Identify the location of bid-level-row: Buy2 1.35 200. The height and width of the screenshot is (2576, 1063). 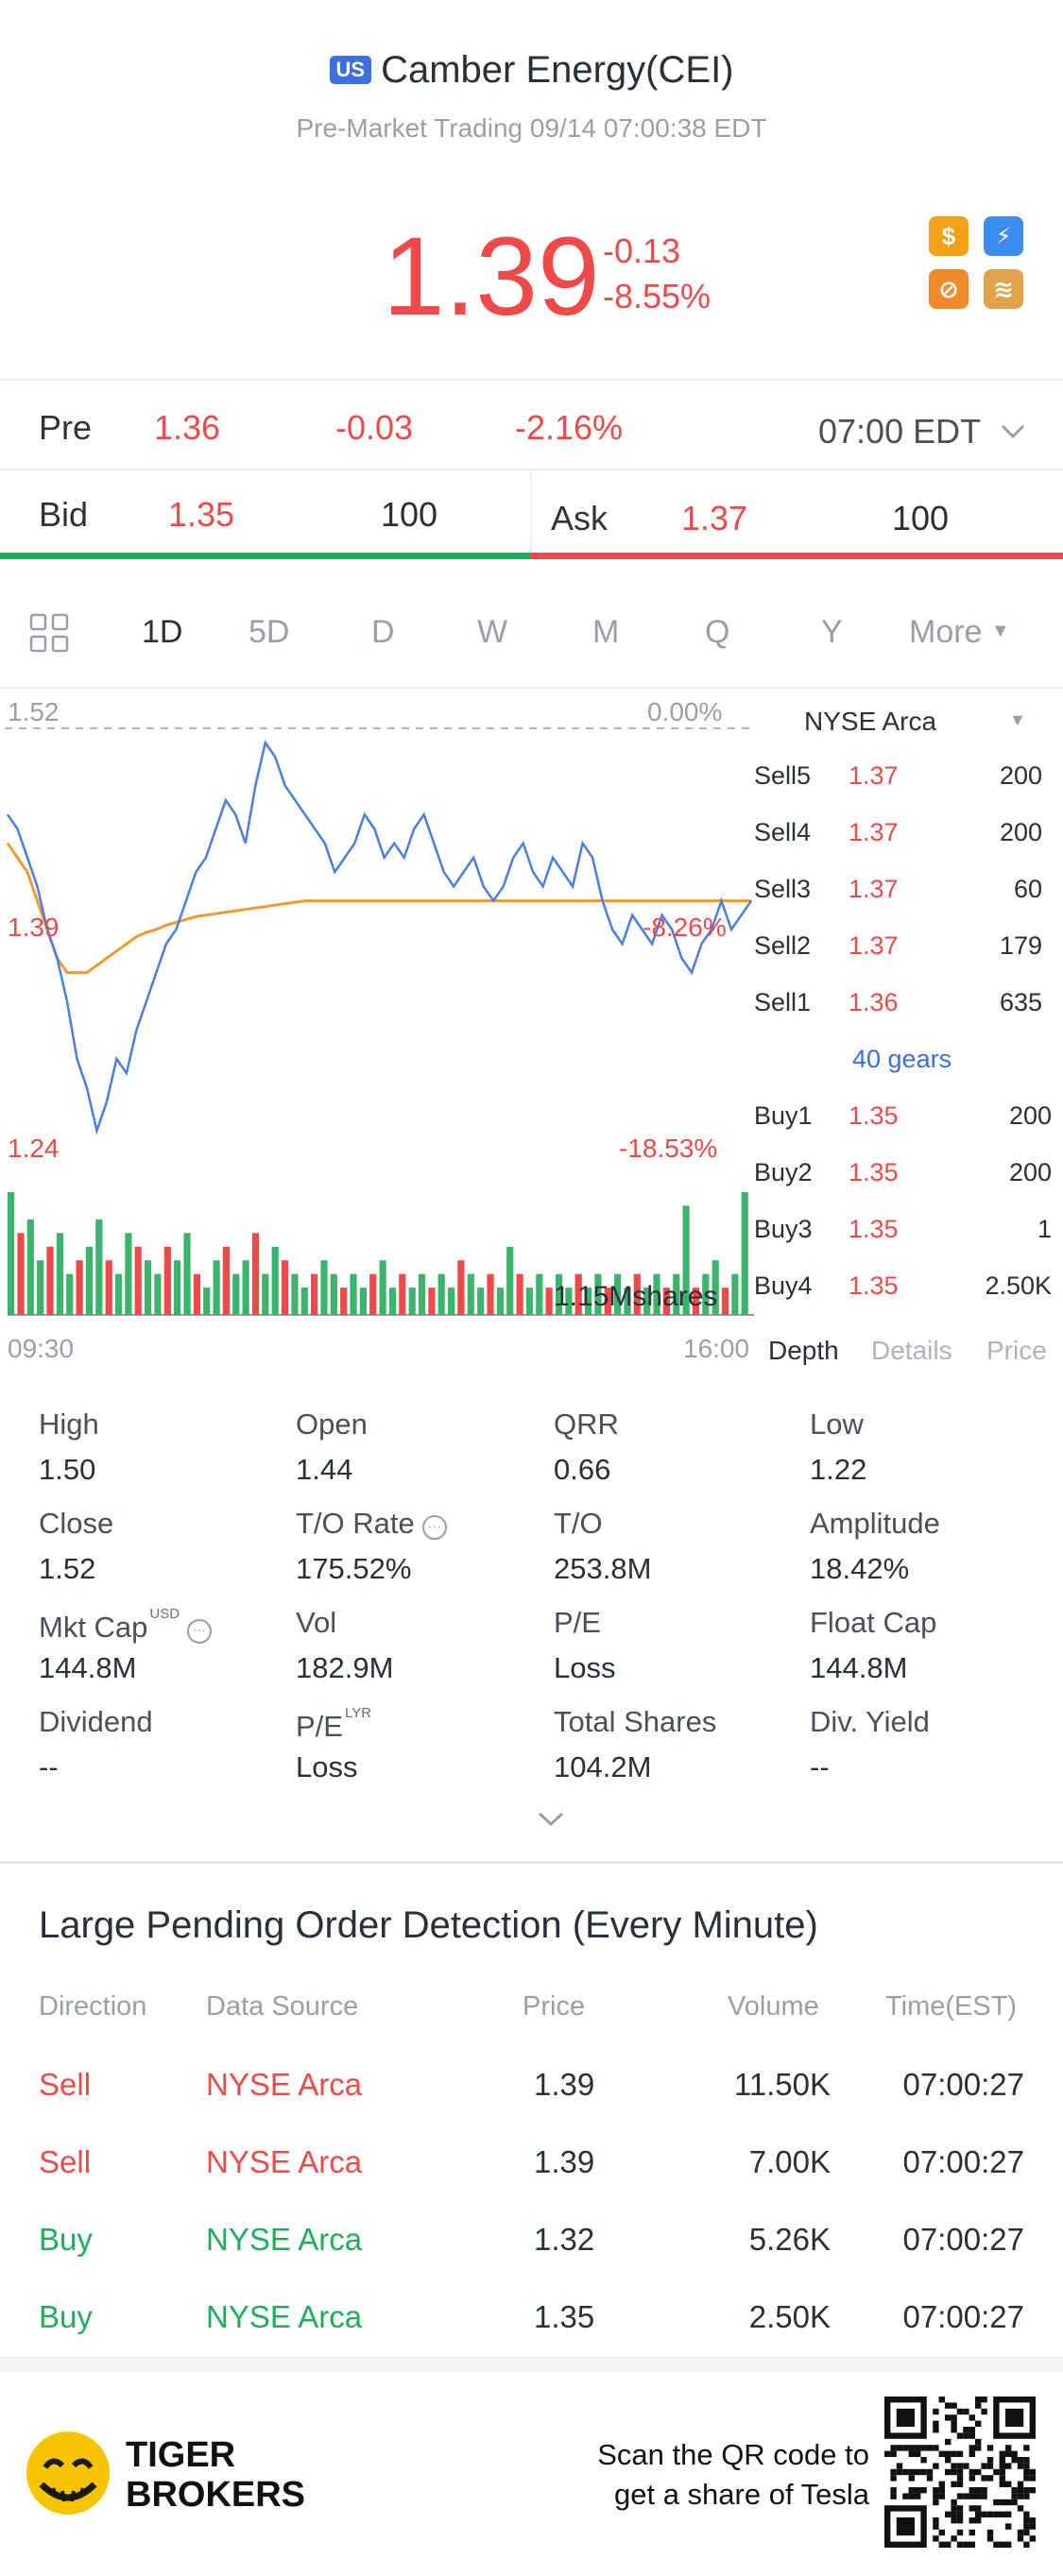
(904, 1182).